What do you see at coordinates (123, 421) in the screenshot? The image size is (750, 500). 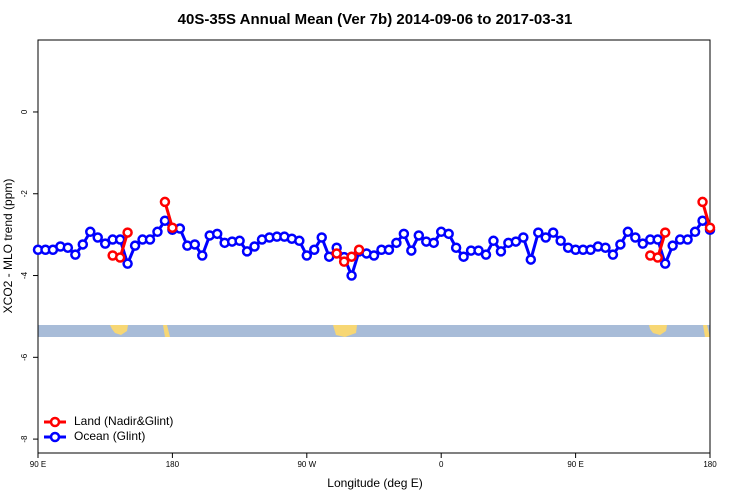 I see `legend-label: Land (Nadir&Glint)` at bounding box center [123, 421].